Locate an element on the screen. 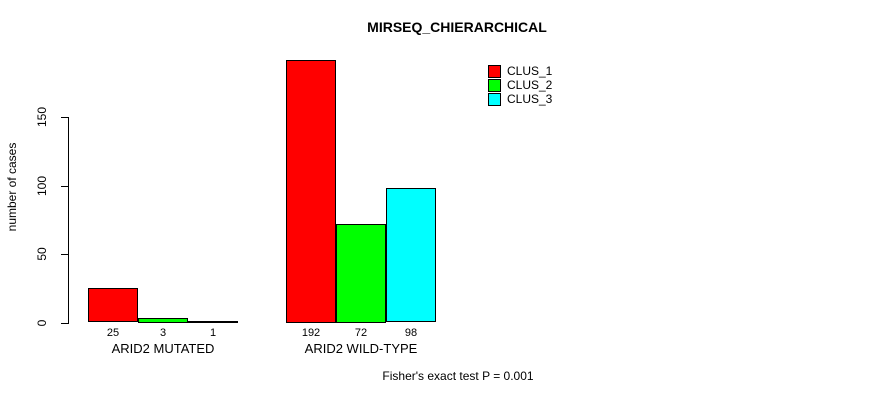  bar-value-label: 3 is located at coordinates (163, 333).